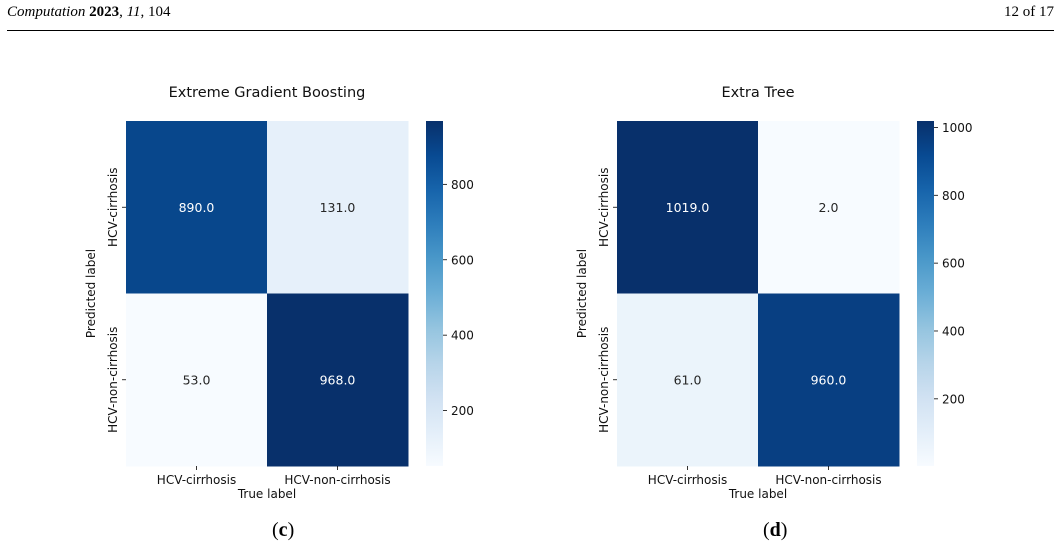  Describe the element at coordinates (133, 12) in the screenshot. I see `journal-volume: 11` at that location.